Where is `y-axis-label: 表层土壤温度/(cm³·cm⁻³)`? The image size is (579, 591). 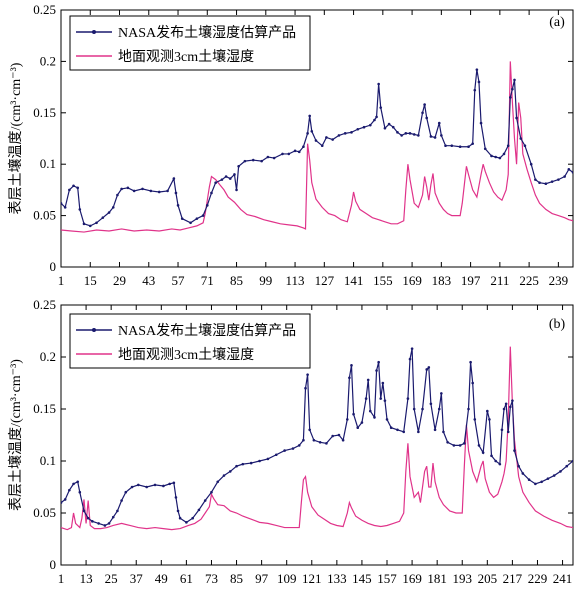
y-axis-label: 表层土壤温度/(cm³·cm⁻³) is located at coordinates (15, 435).